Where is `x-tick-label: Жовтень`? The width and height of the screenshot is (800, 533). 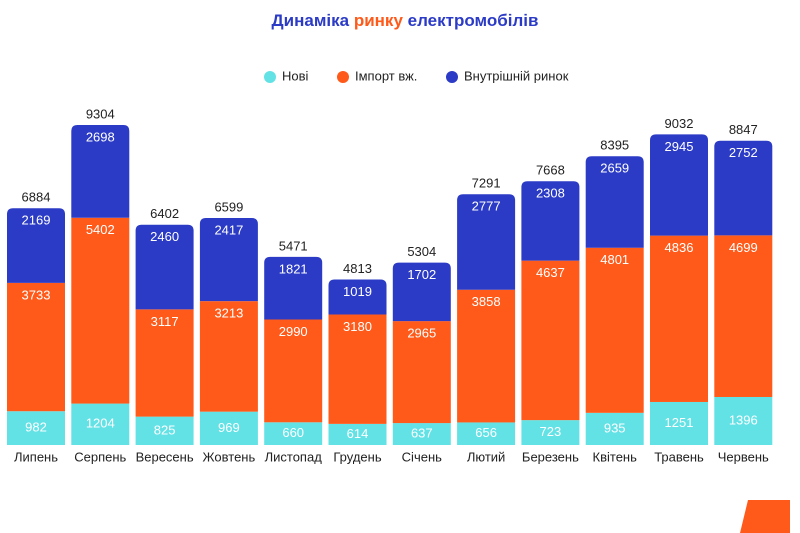
x-tick-label: Жовтень is located at coordinates (229, 456).